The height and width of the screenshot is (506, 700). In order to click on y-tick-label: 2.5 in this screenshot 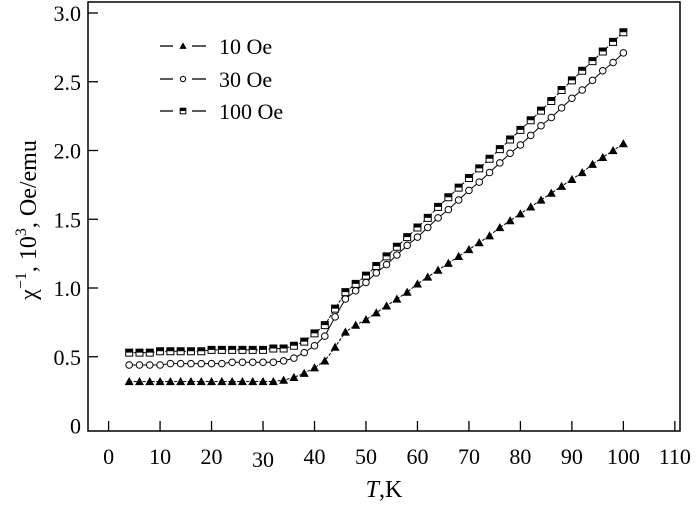, I will do `click(68, 82)`.